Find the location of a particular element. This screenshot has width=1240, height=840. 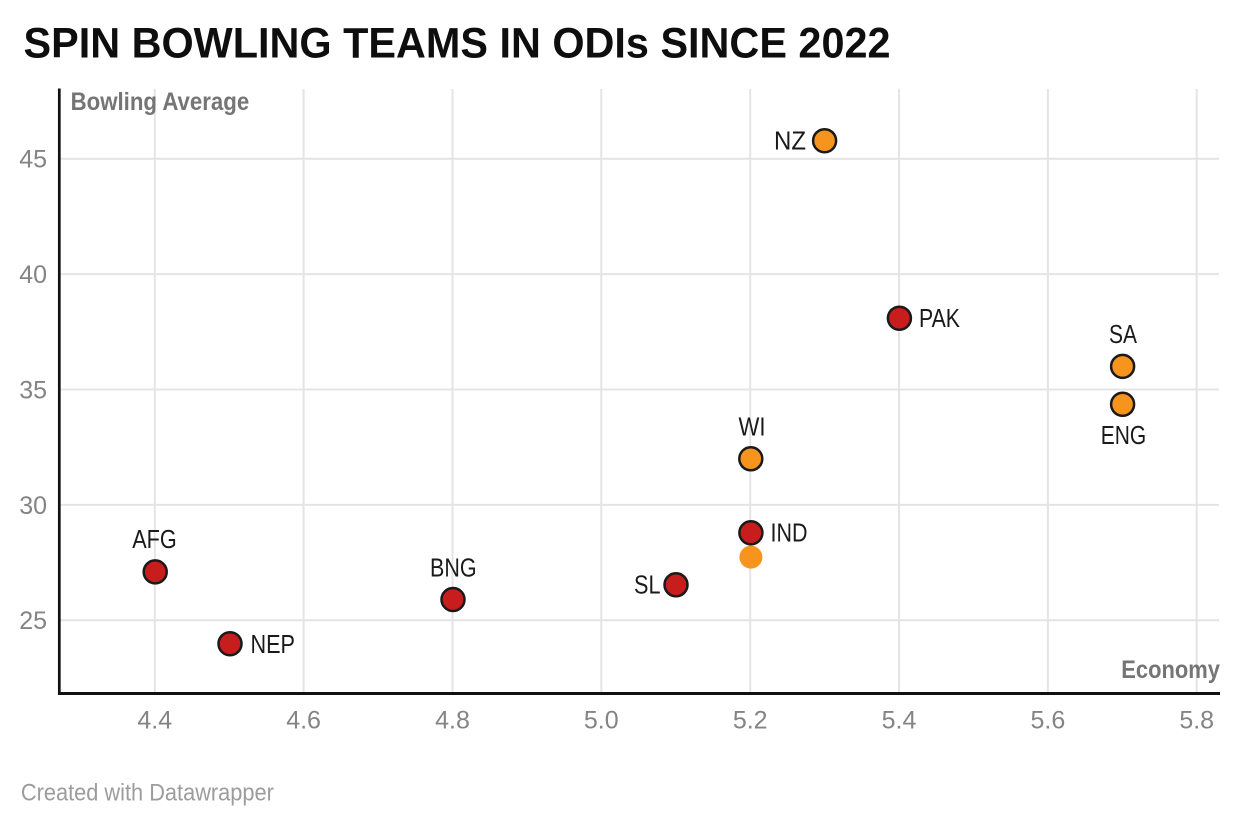

svg-text: BNG is located at coordinates (453, 567).